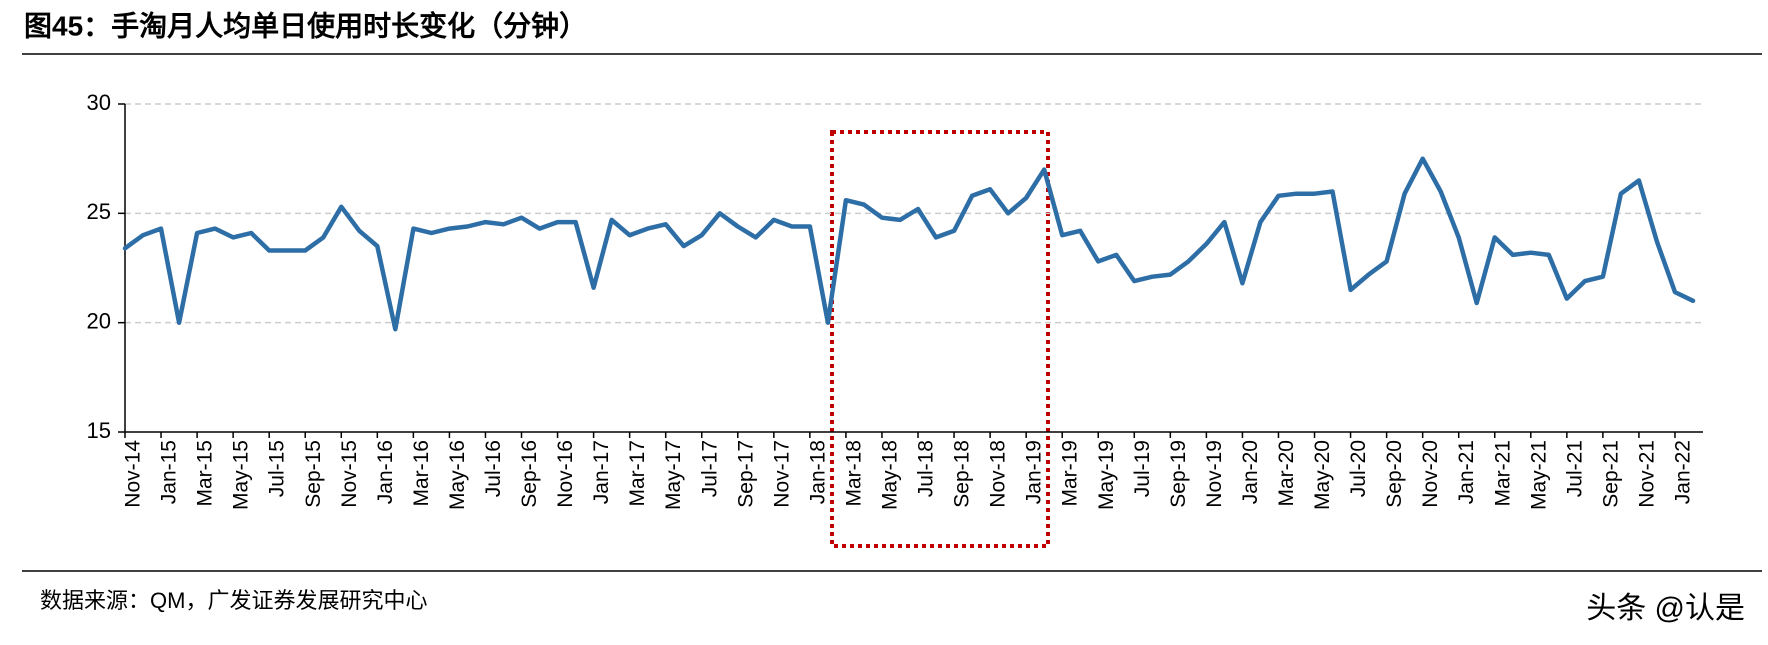 The height and width of the screenshot is (645, 1768). I want to click on x-tick-label: Jan-16, so click(385, 472).